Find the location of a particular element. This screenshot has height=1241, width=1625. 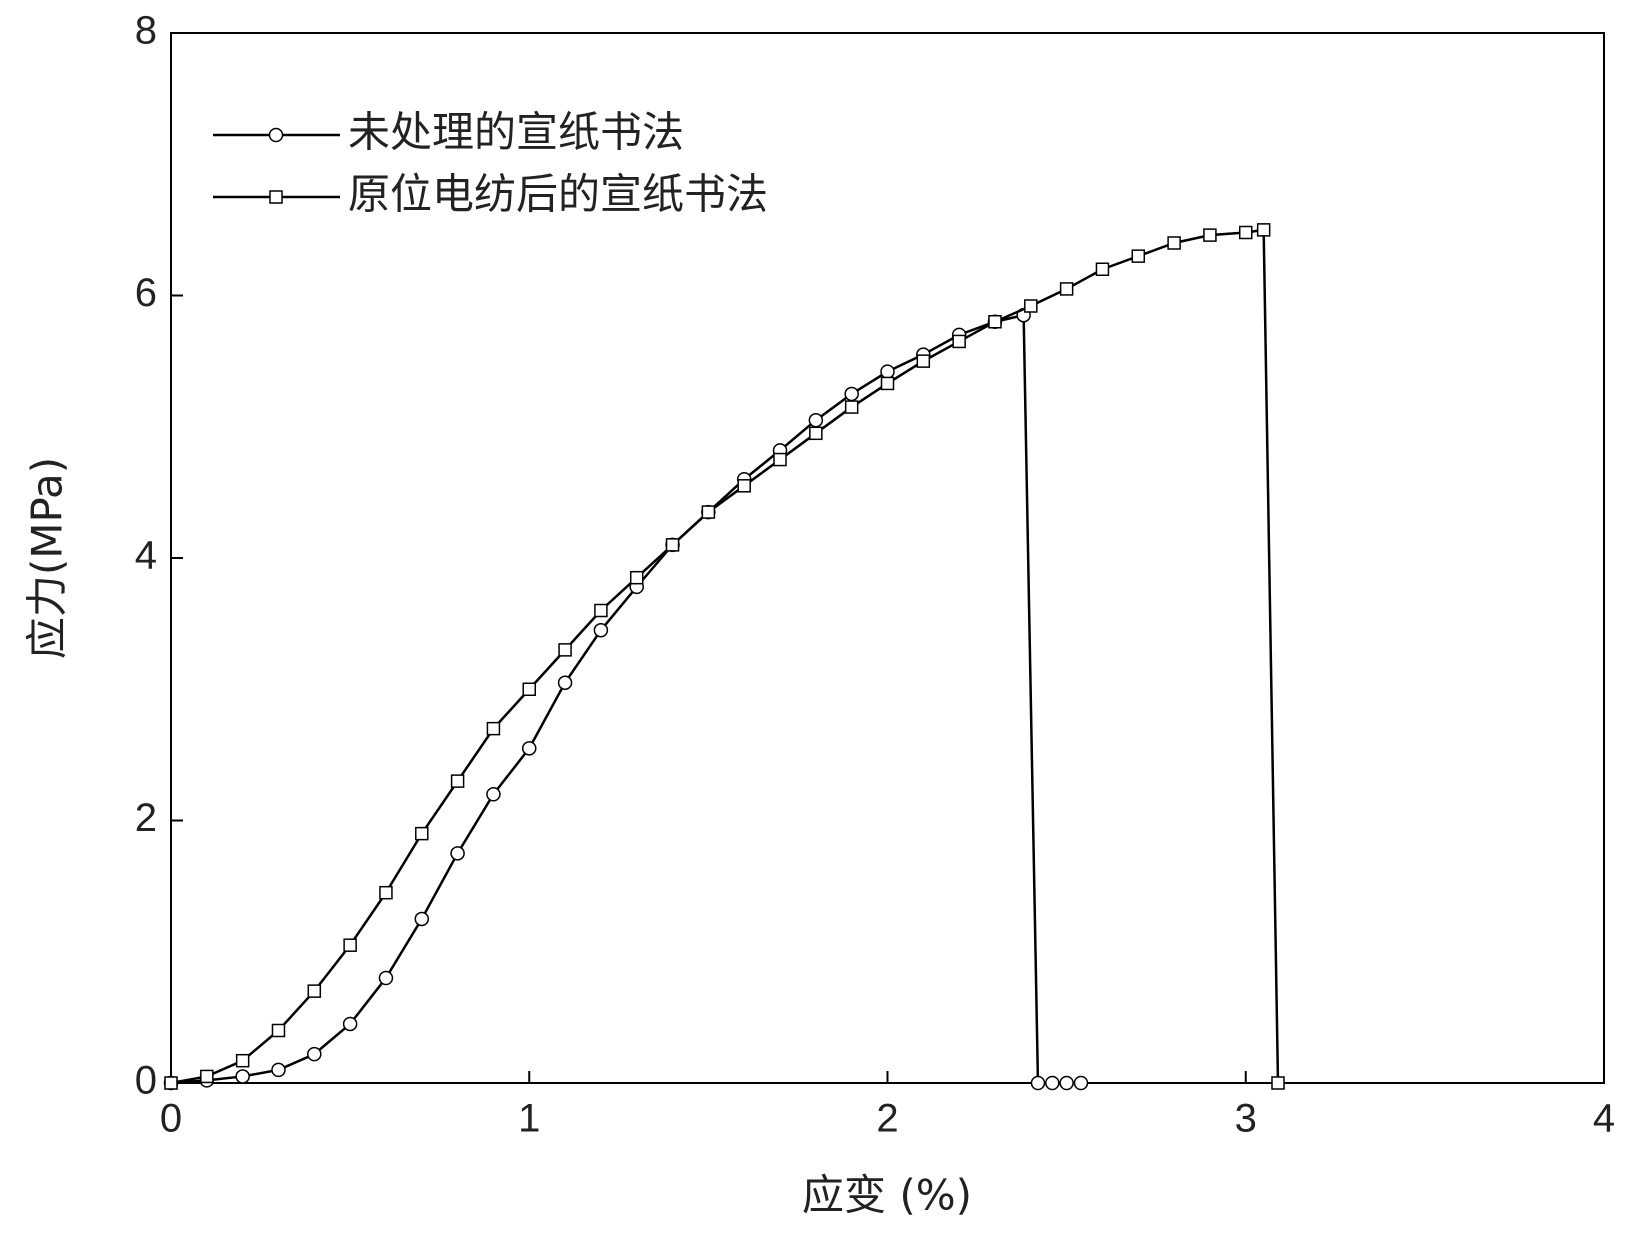

y-tick-label: 0 is located at coordinates (146, 1081).